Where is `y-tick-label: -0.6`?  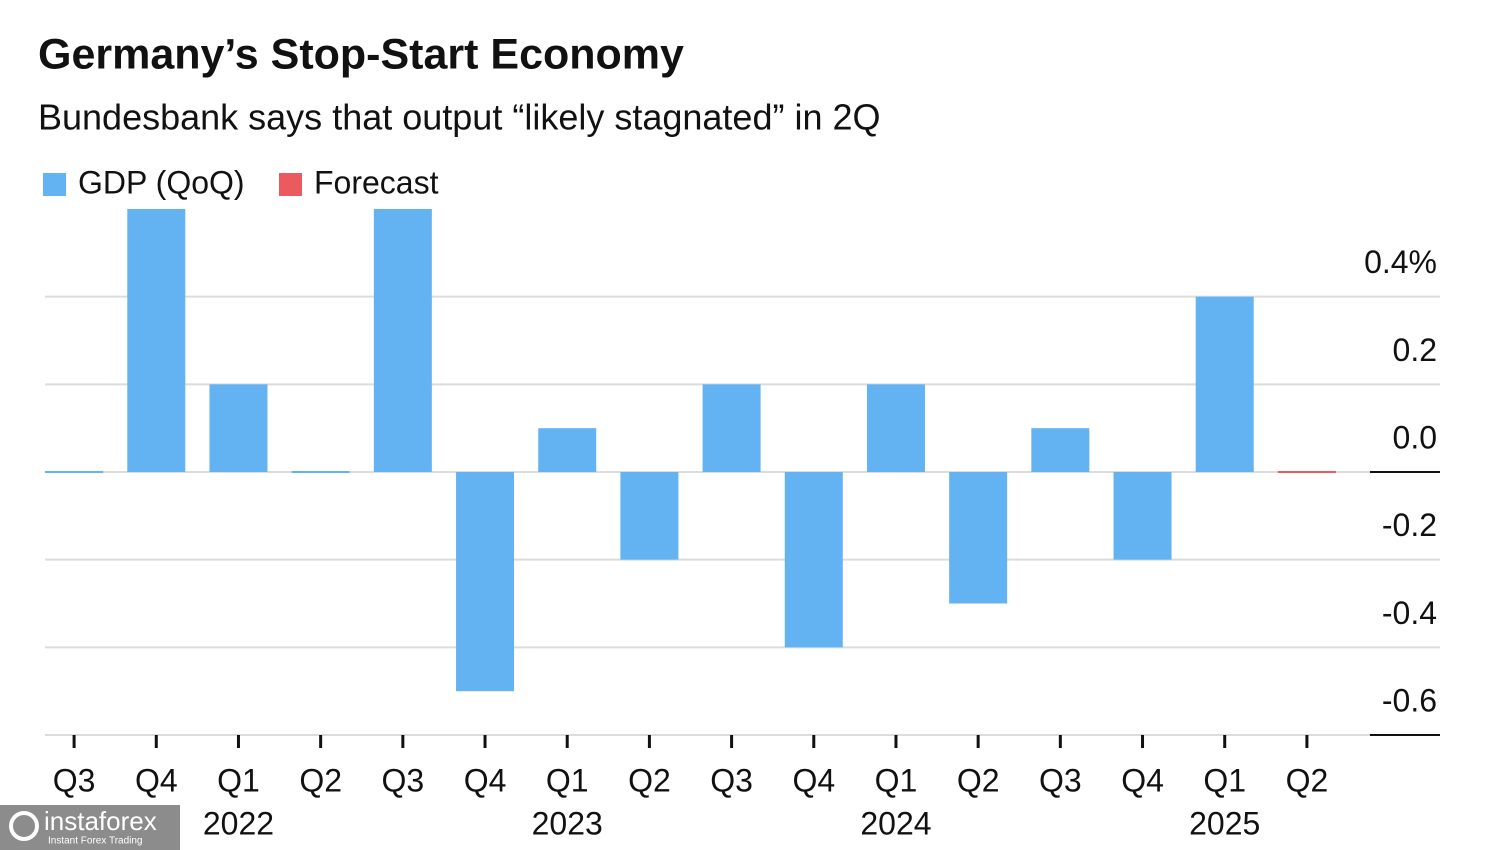 y-tick-label: -0.6 is located at coordinates (1409, 700).